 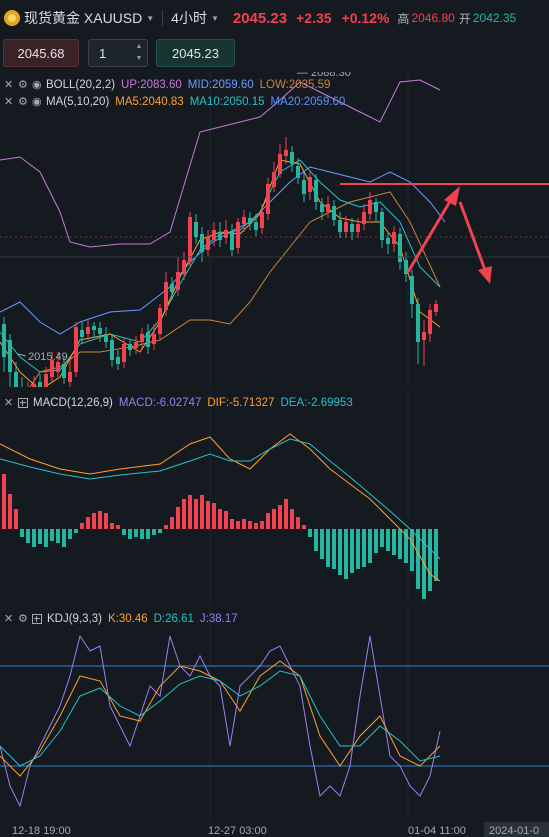 I want to click on high-price-marker: — 2088.30, so click(x=324, y=75).